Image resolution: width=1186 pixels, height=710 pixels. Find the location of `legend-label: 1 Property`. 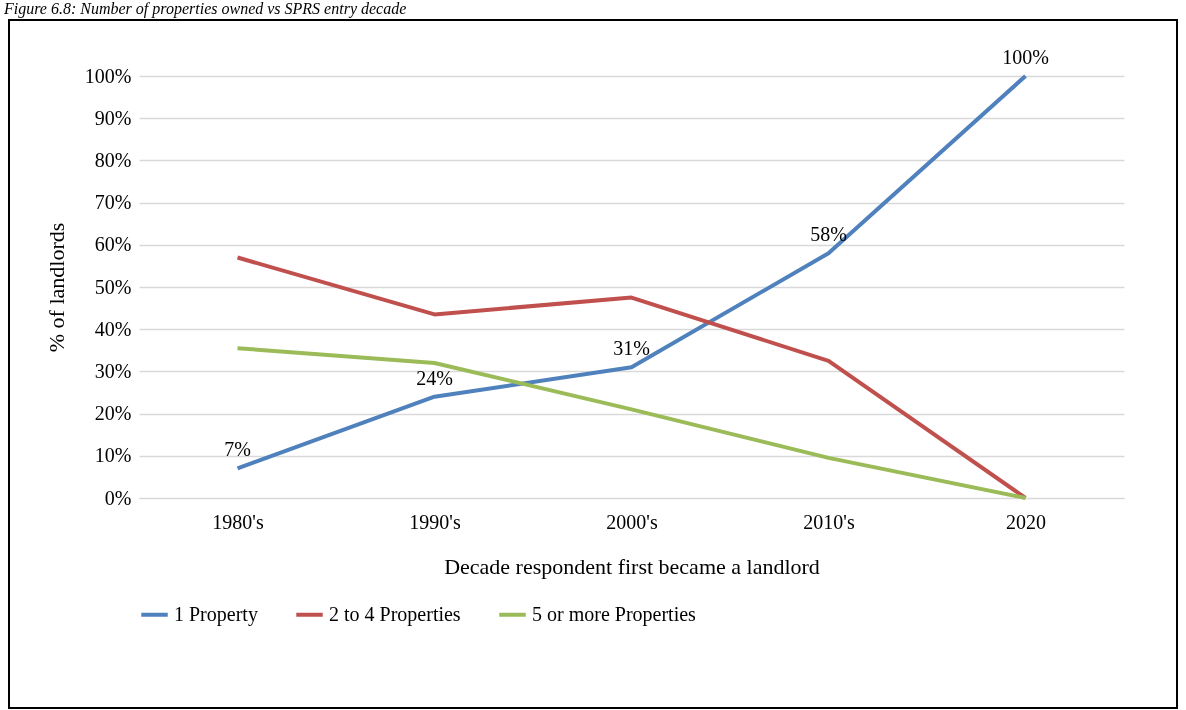

legend-label: 1 Property is located at coordinates (216, 614).